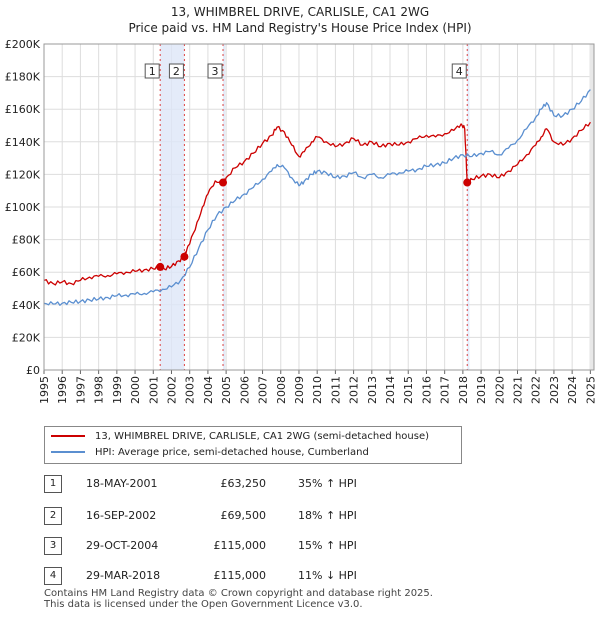 This screenshot has width=600, height=620. Describe the element at coordinates (327, 515) in the screenshot. I see `sale-hpi-diff: 18% ↑ HPI` at that location.